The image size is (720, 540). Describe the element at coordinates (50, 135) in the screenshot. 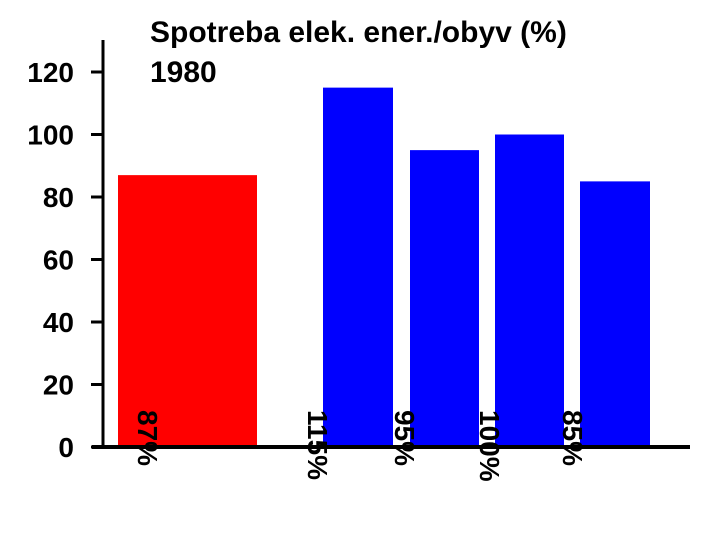

I see `y-tick-label: 100` at that location.